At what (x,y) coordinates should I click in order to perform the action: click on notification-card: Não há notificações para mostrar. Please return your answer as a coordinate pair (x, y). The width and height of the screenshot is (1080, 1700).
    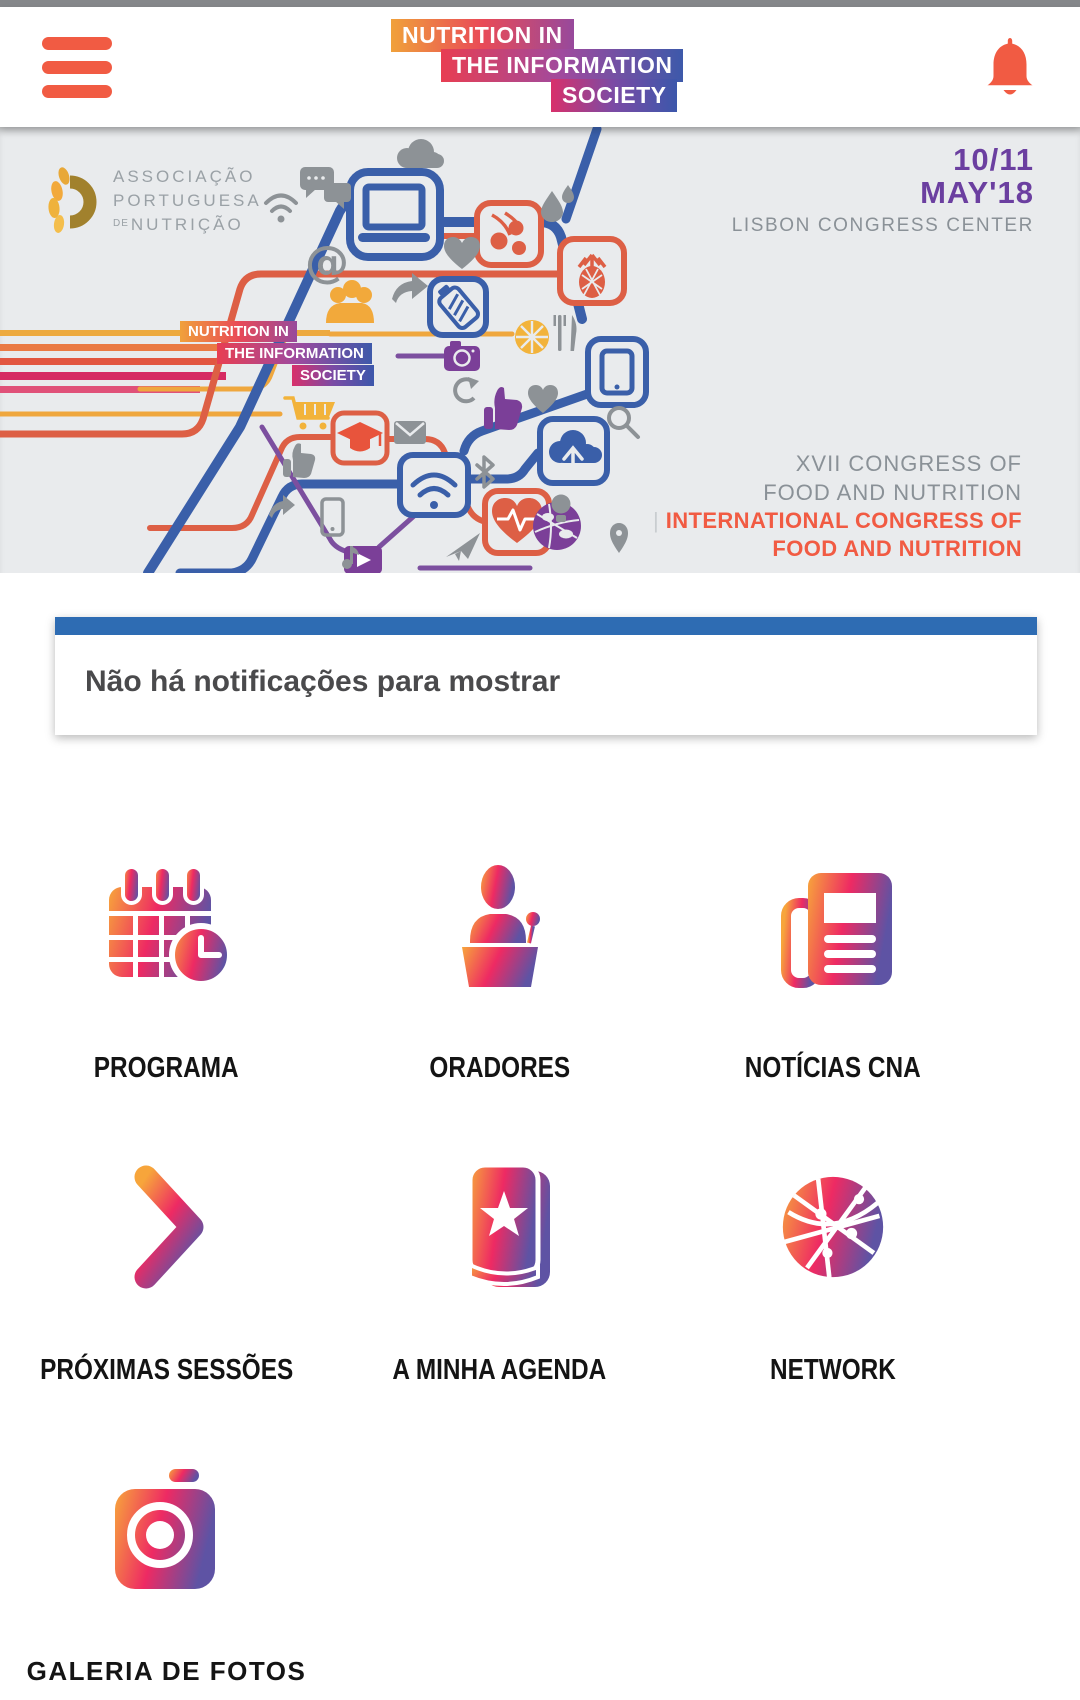
    Looking at the image, I should click on (546, 676).